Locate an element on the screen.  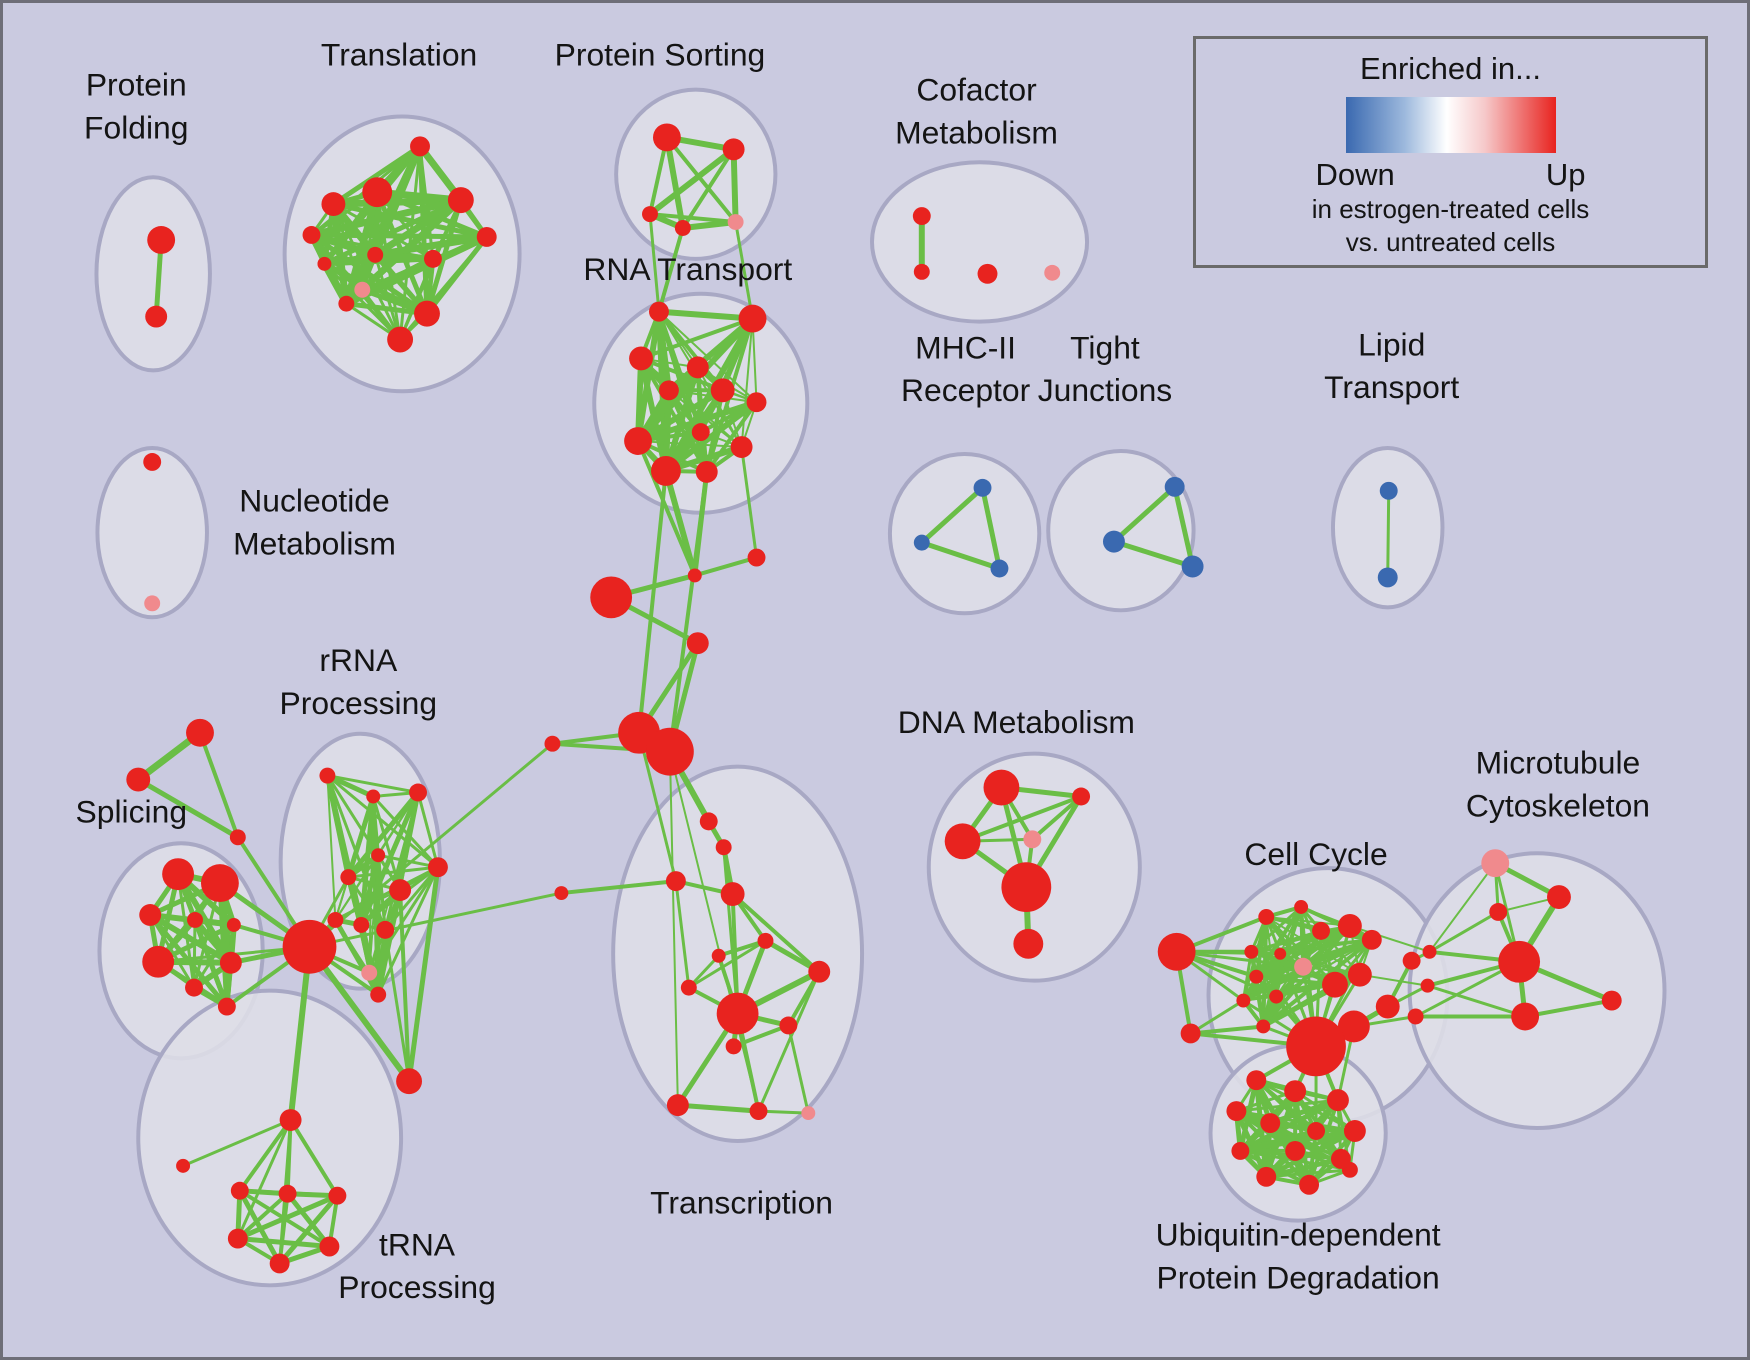
gene-set-node-cc6 is located at coordinates (1251, 951).